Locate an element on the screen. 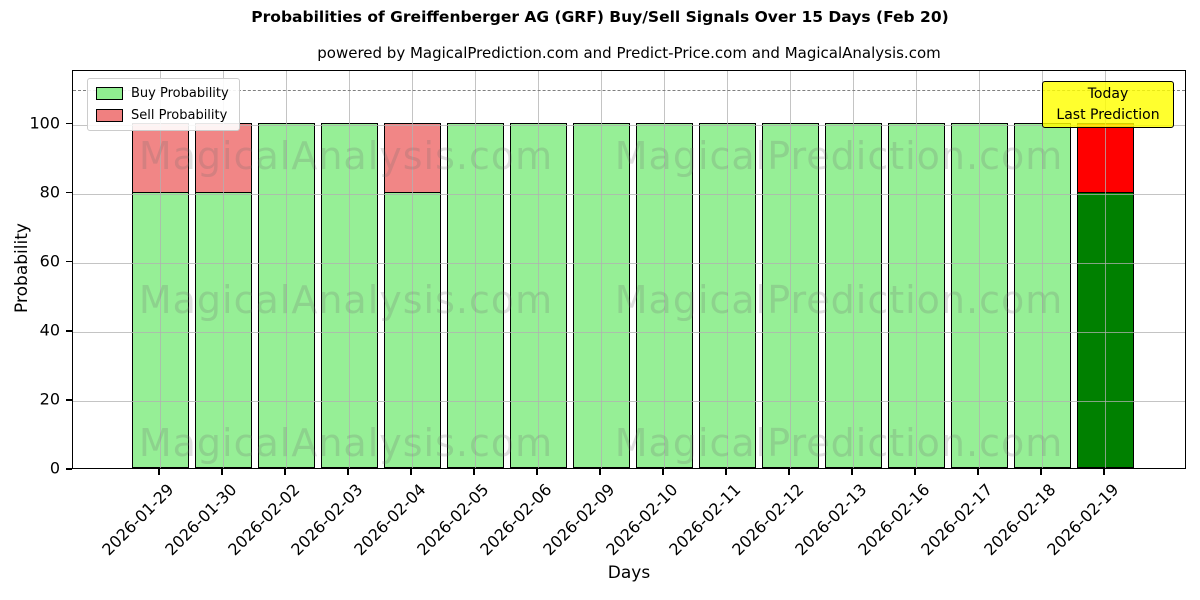 This screenshot has width=1200, height=600. y-tick-label: 80 is located at coordinates (49, 192).